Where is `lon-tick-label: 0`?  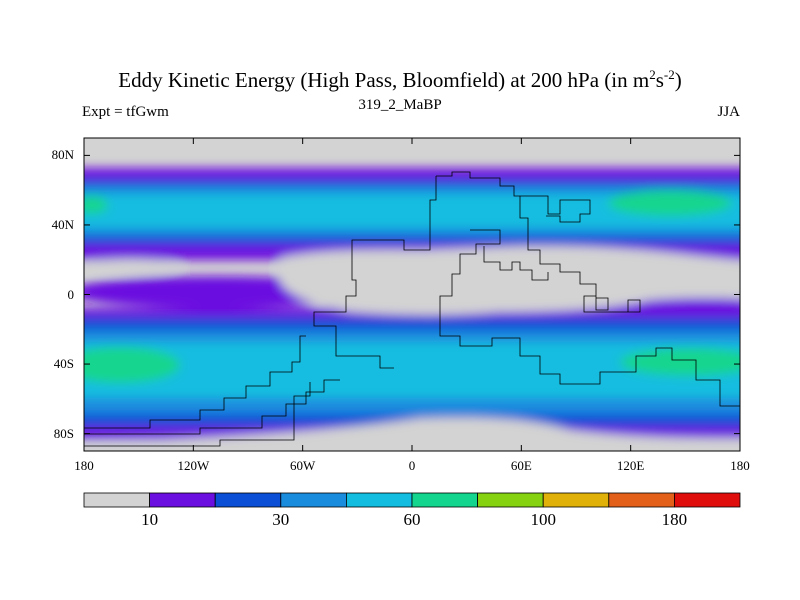
lon-tick-label: 0 is located at coordinates (412, 465).